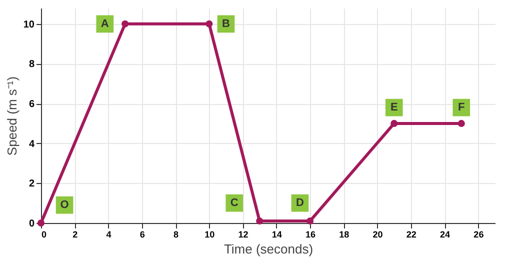 This screenshot has width=525, height=261. Describe the element at coordinates (31, 144) in the screenshot. I see `y-tick-label: 4` at that location.